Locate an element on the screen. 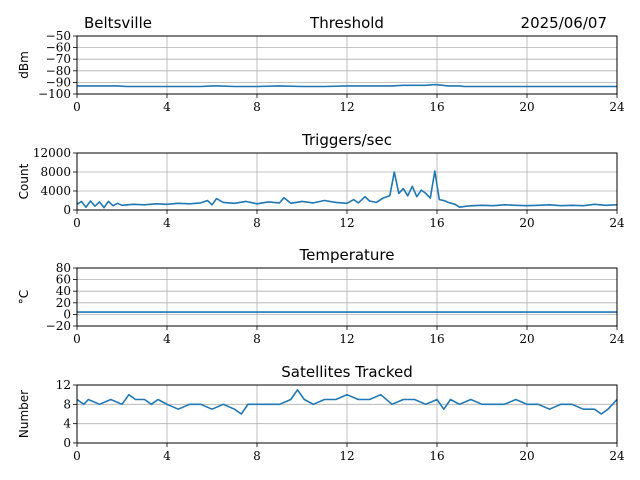 This screenshot has width=640, height=480. threshold-ylabel: dBm is located at coordinates (24, 65).